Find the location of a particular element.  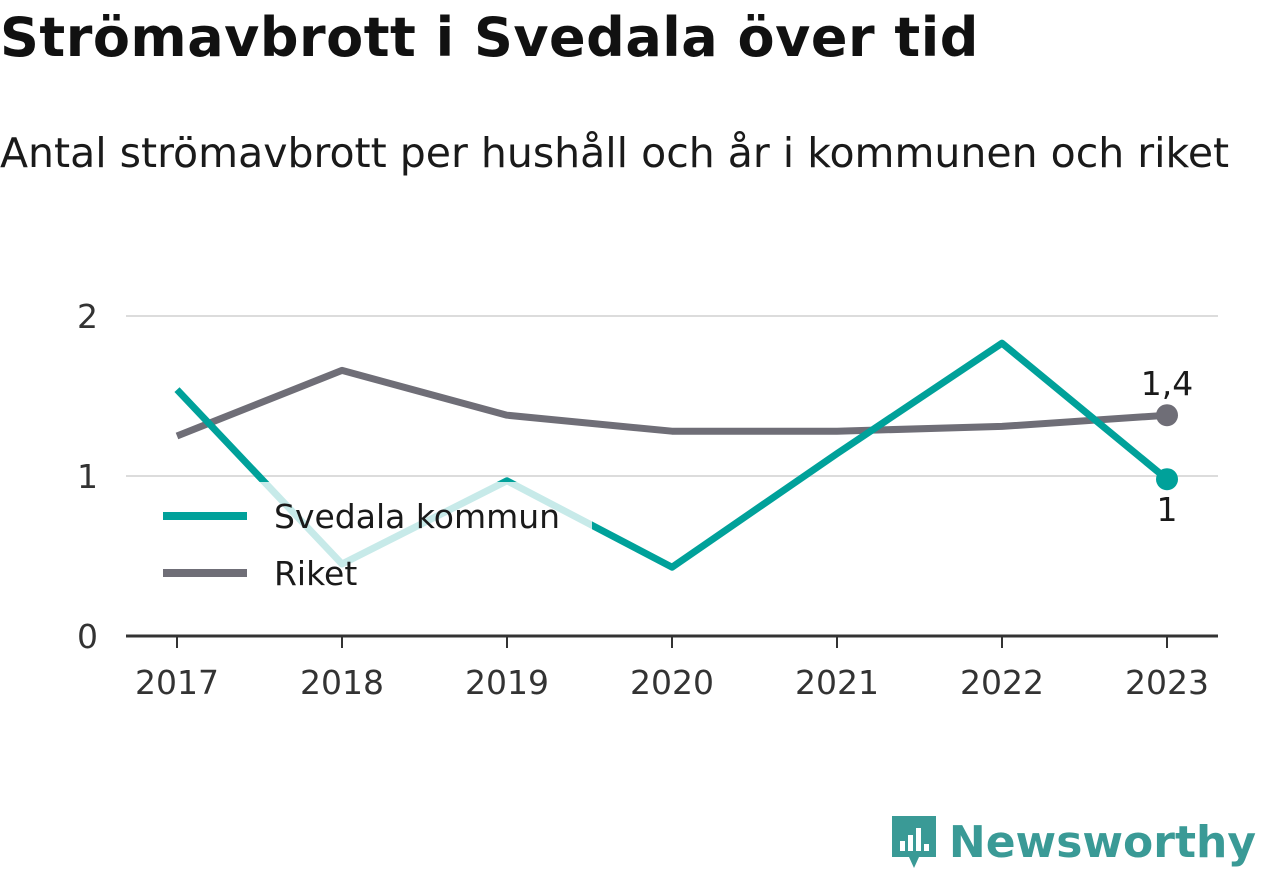

x-tick-label: 2021 is located at coordinates (837, 682).